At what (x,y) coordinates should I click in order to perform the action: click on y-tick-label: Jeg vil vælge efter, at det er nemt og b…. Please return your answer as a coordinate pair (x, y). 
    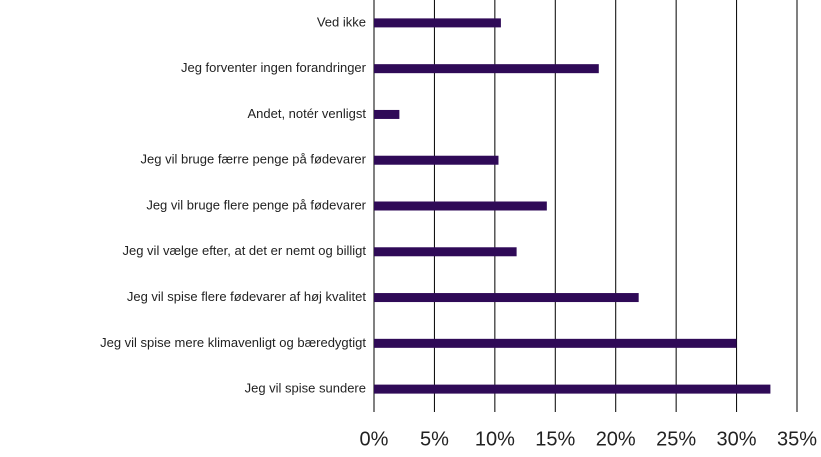
    Looking at the image, I should click on (244, 250).